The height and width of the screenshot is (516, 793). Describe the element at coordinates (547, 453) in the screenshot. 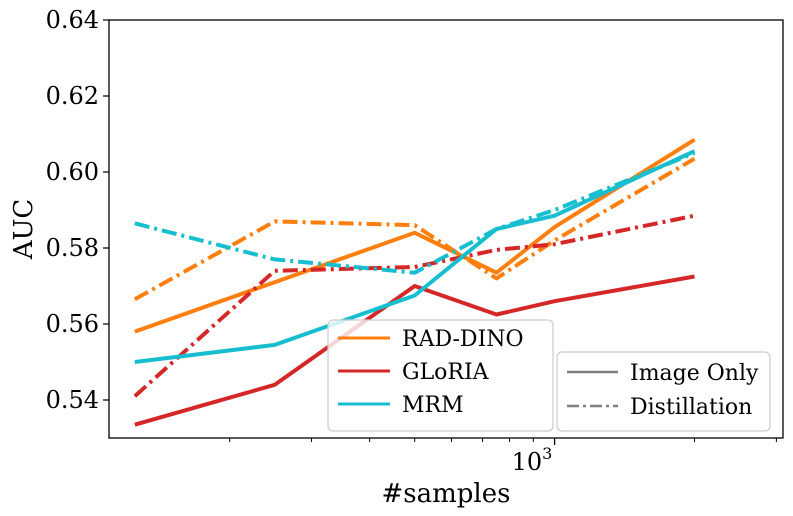

I see `x-tick-exponent: 3` at that location.